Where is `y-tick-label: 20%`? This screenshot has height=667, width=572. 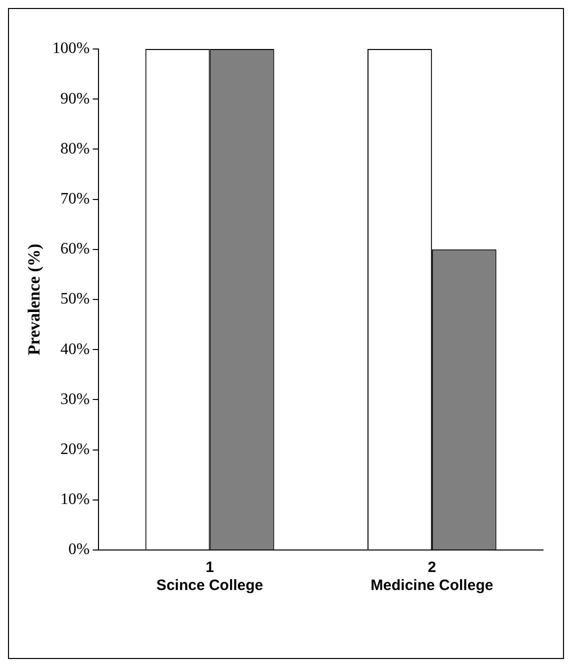
y-tick-label: 20% is located at coordinates (75, 449).